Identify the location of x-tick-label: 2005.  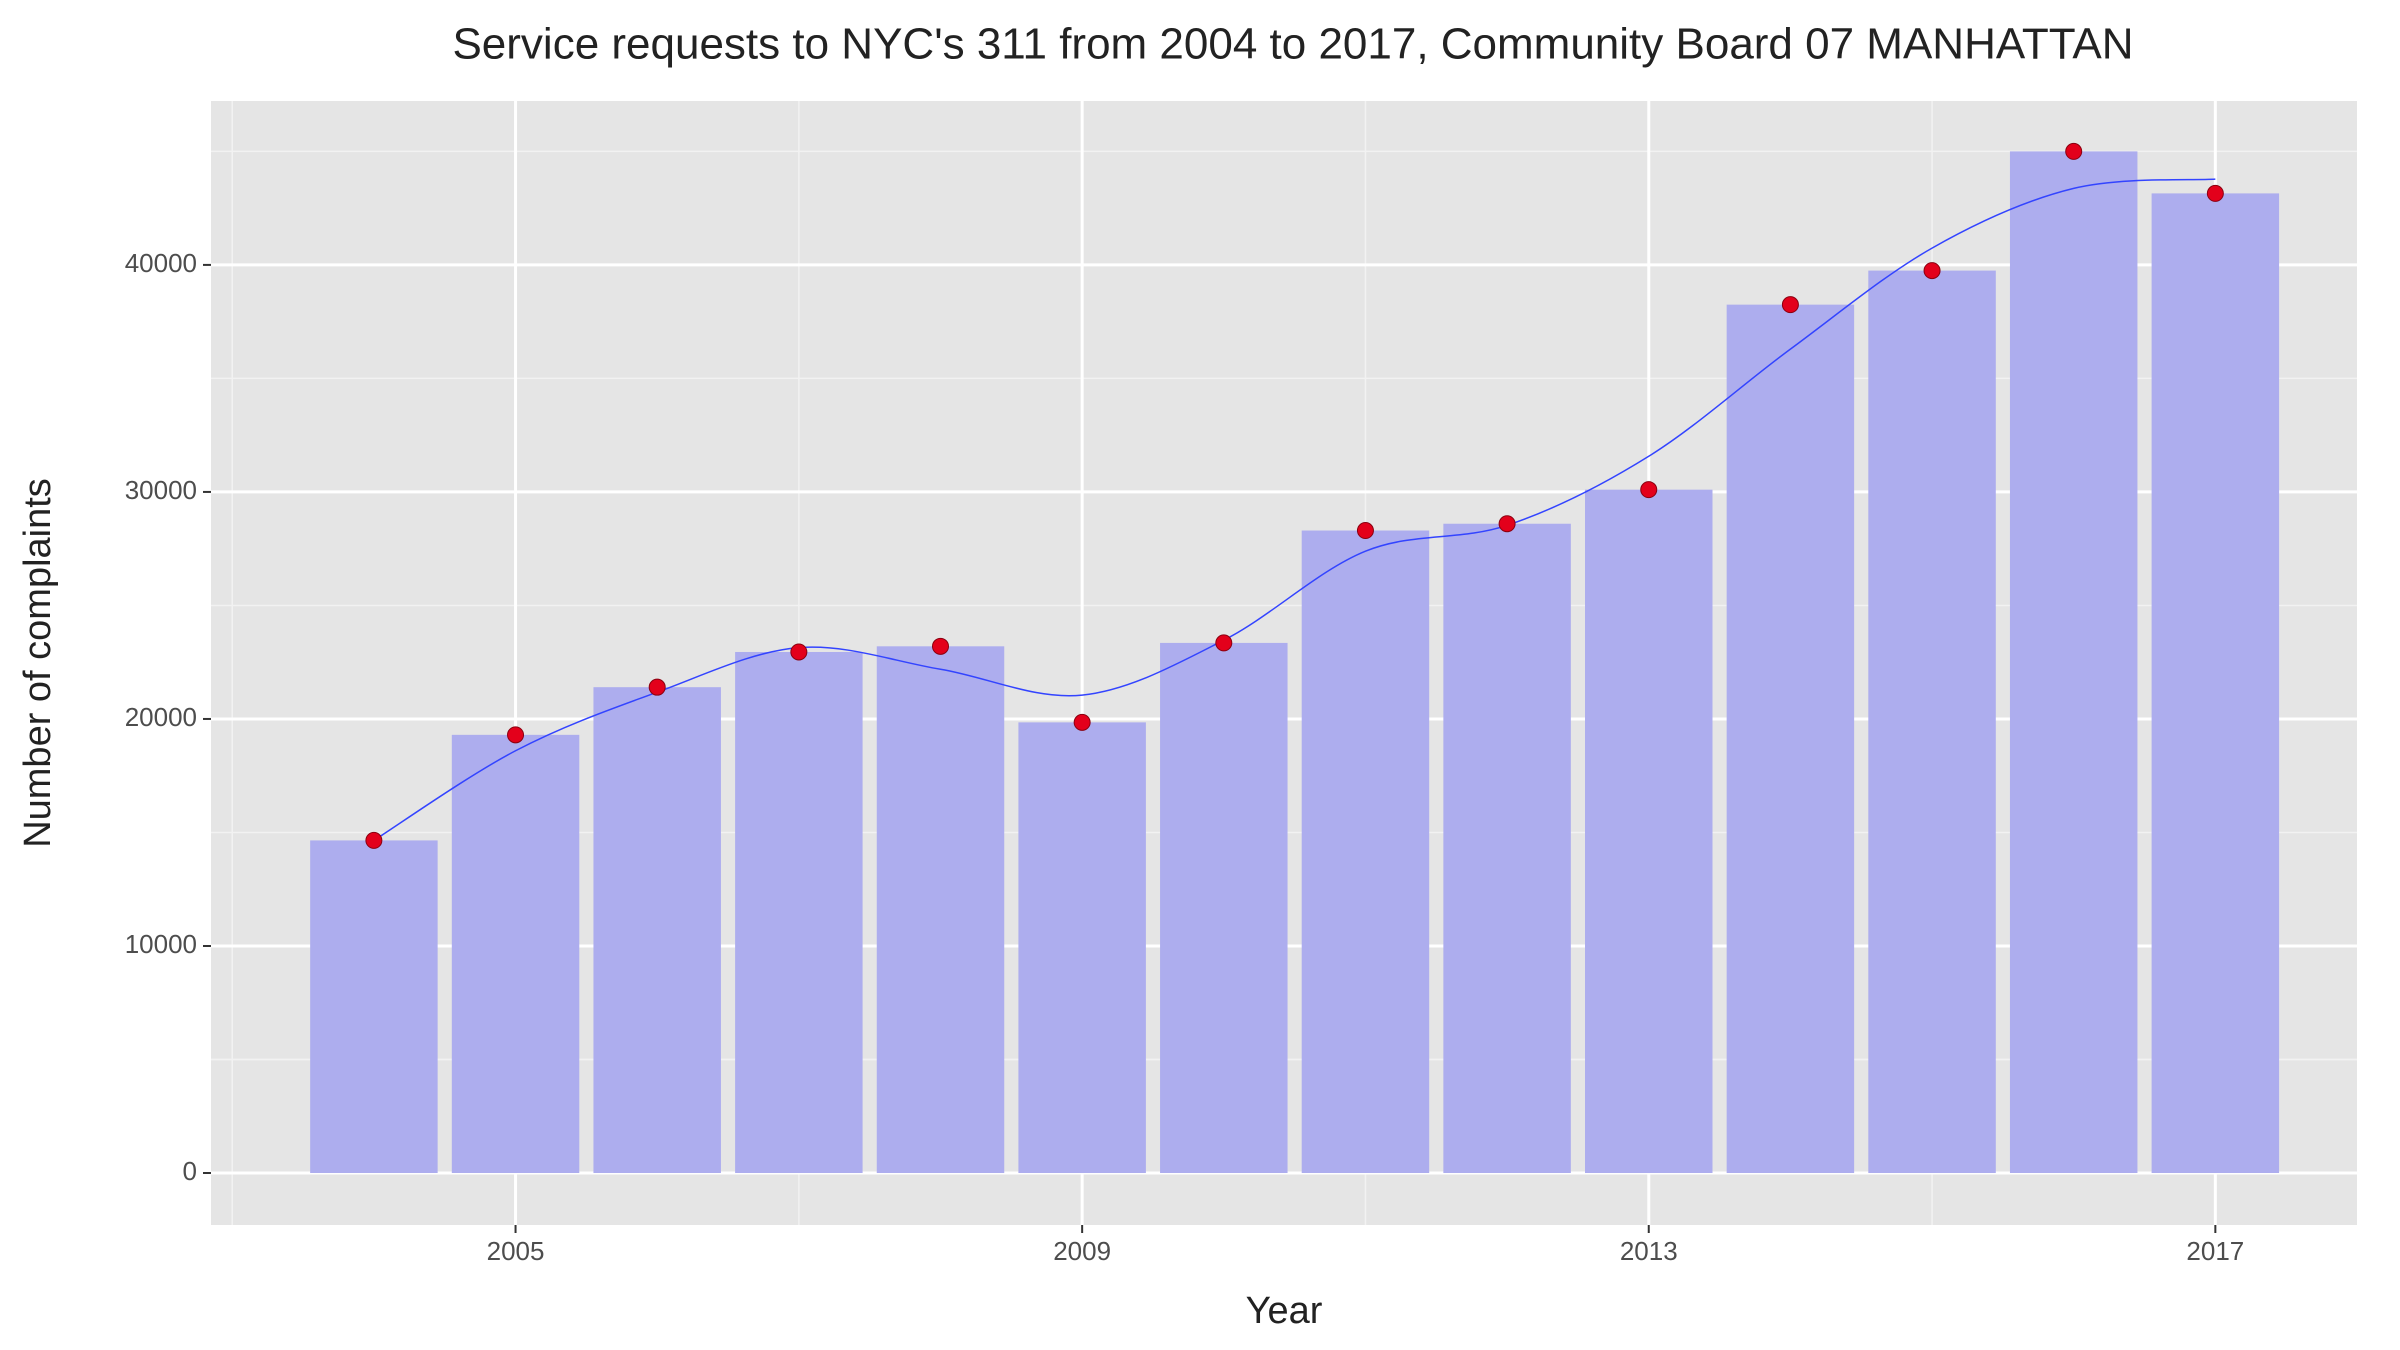
(516, 1251).